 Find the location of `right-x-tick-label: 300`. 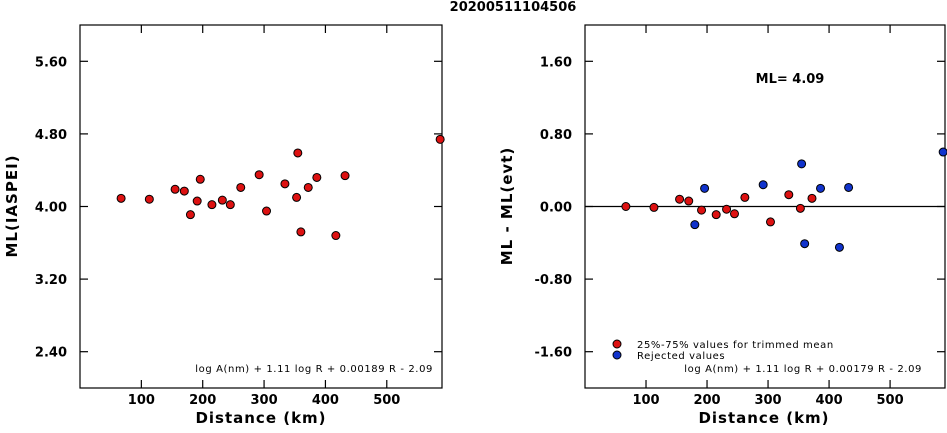

right-x-tick-label: 300 is located at coordinates (767, 400).